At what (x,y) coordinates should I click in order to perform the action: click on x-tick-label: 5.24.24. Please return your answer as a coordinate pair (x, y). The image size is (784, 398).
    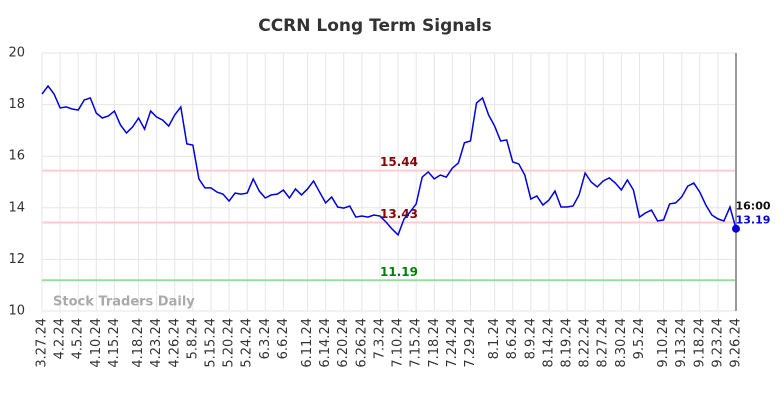
    Looking at the image, I should click on (247, 343).